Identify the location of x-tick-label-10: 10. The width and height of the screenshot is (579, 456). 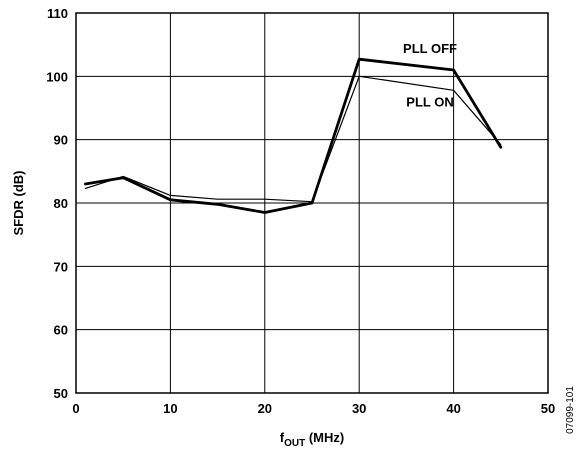
(170, 408).